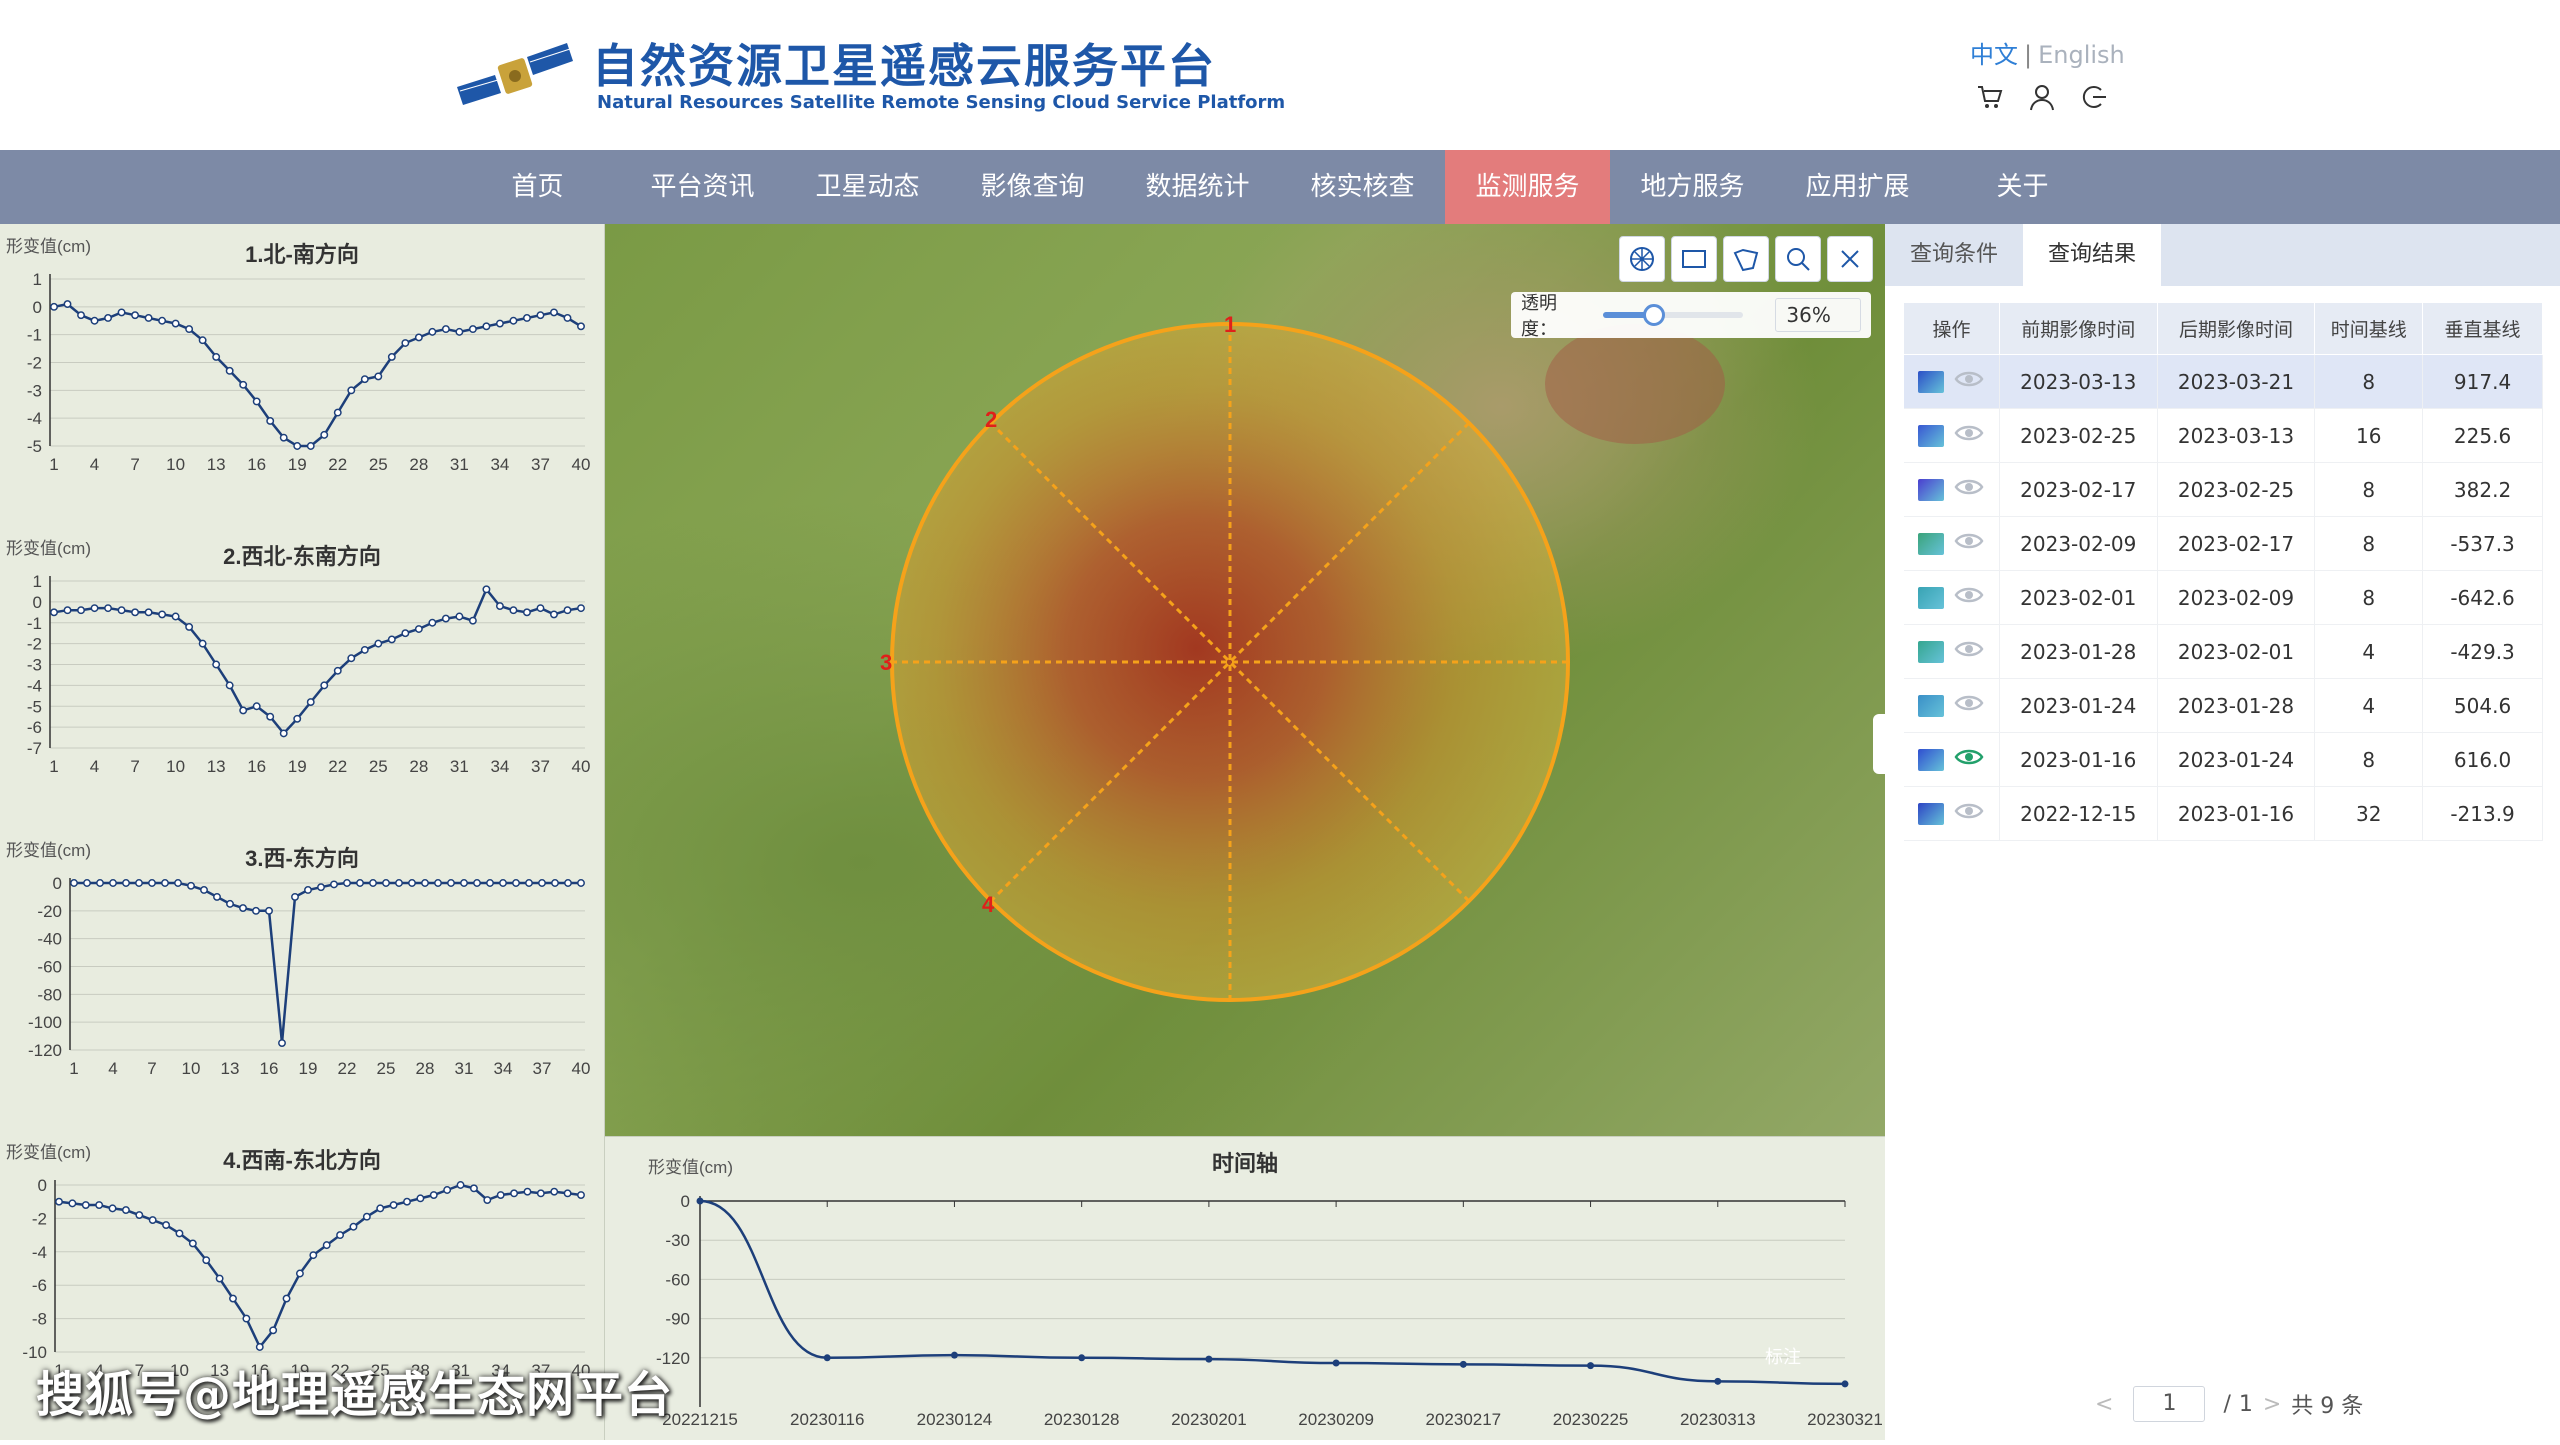  I want to click on chart-title: 3.西-东方向, so click(302, 858).